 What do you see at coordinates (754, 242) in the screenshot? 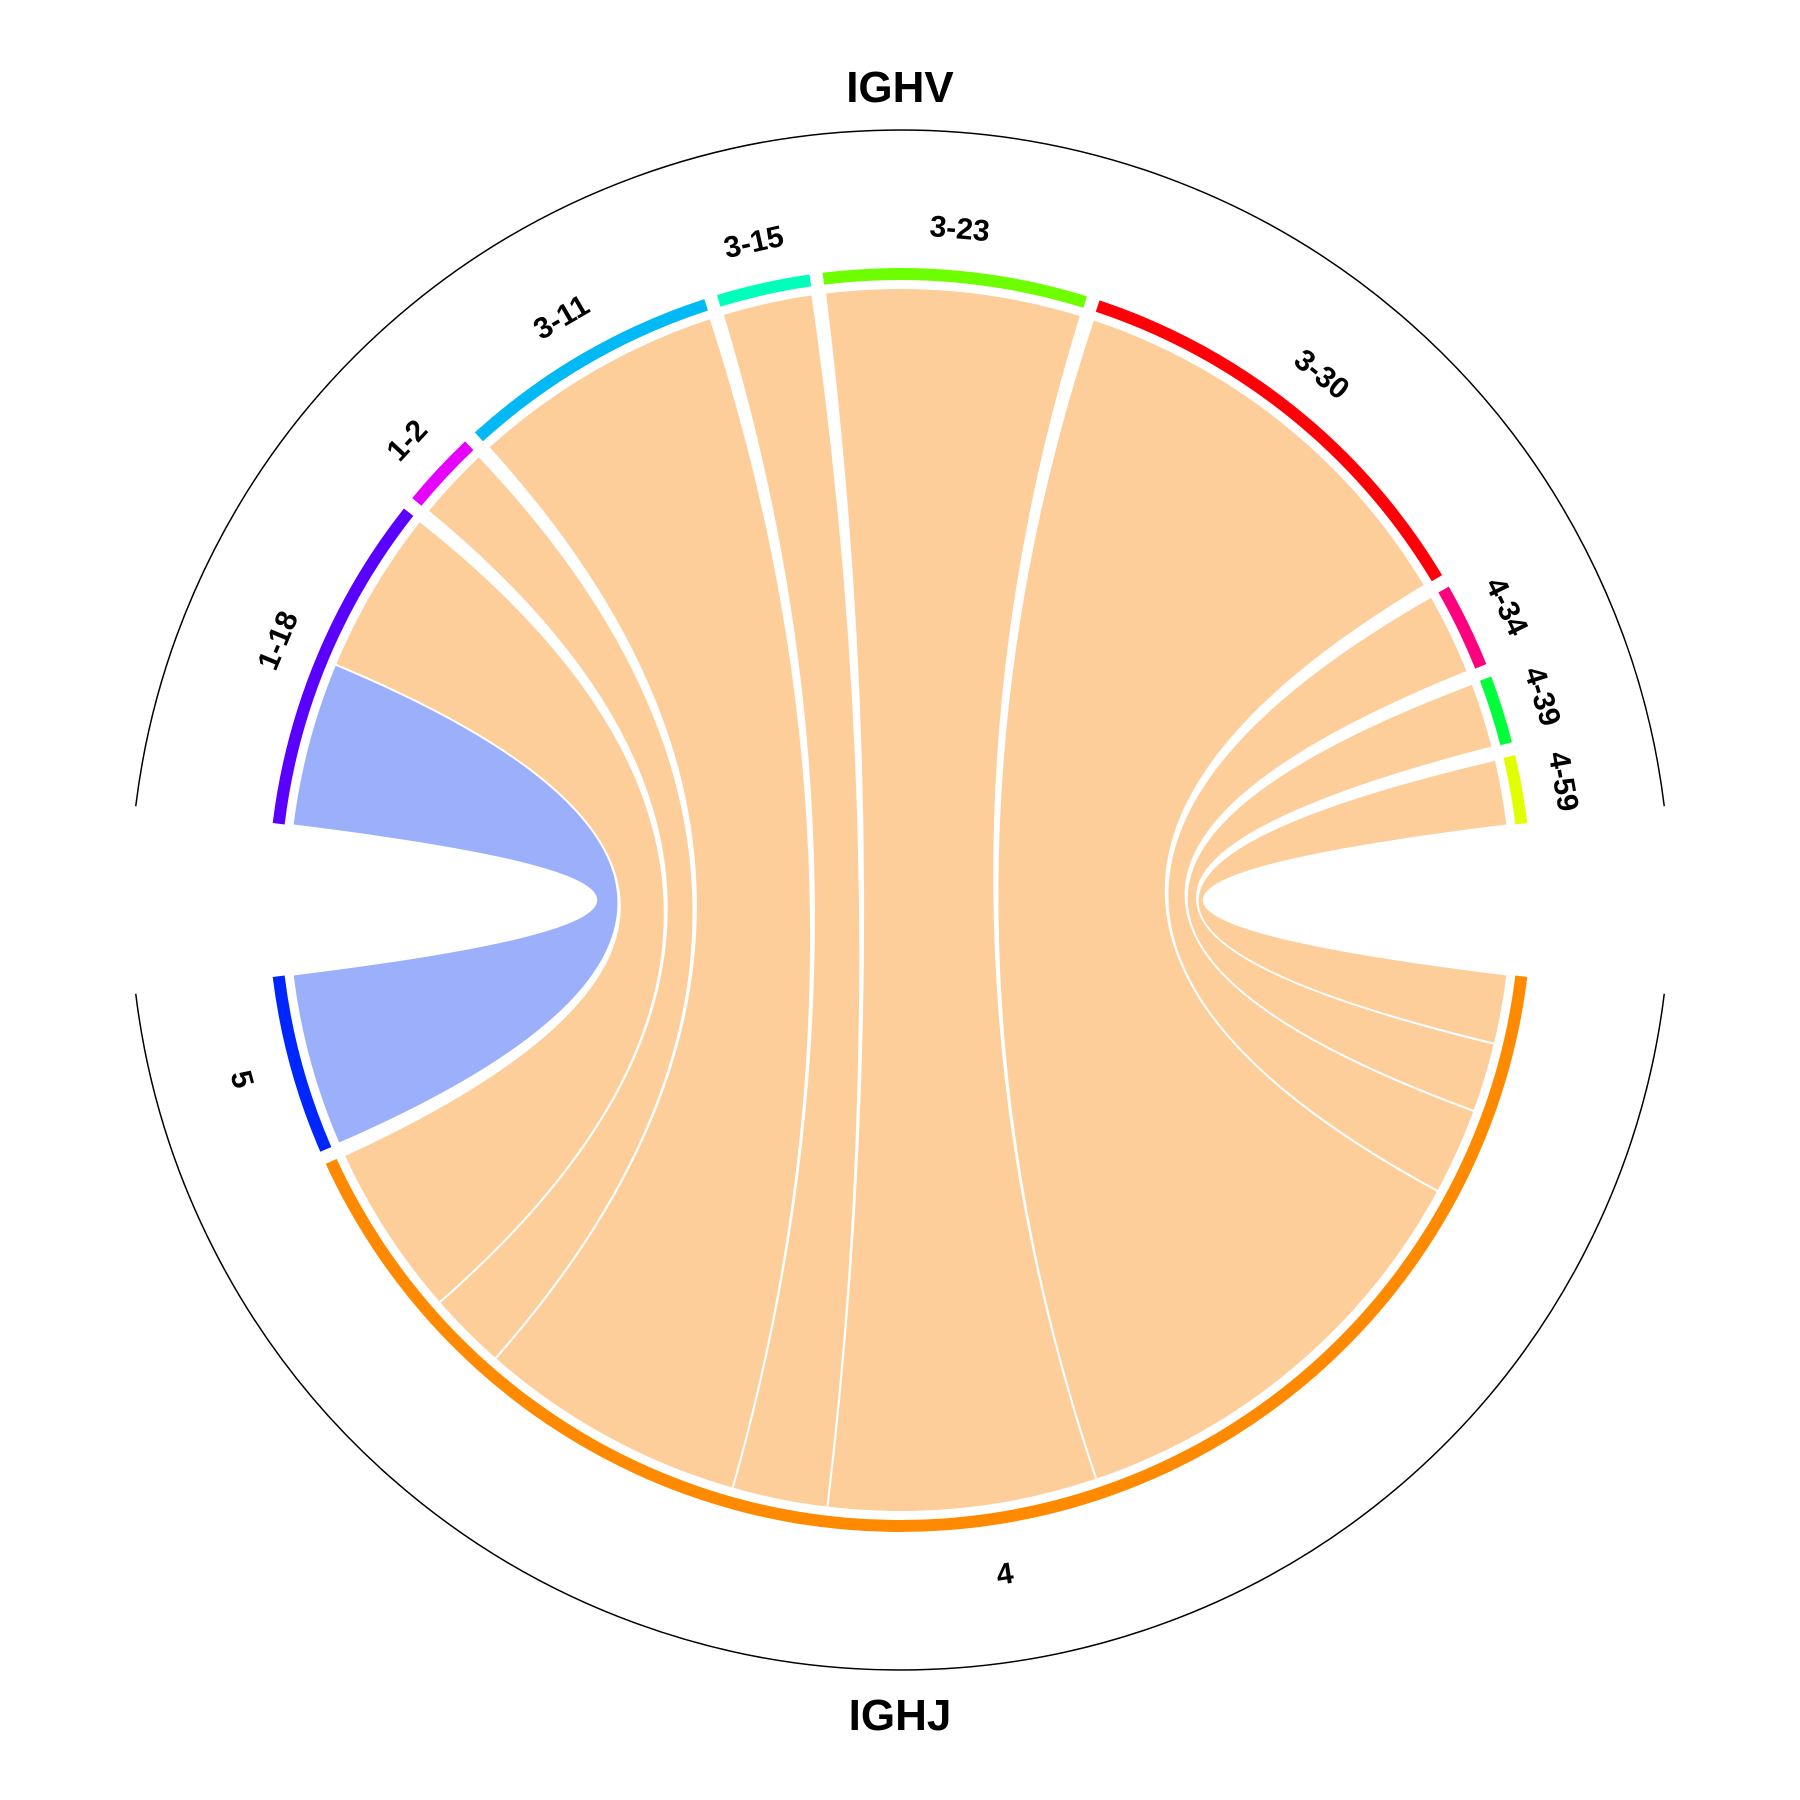
I see `segment-label-3-15: 3-15` at bounding box center [754, 242].